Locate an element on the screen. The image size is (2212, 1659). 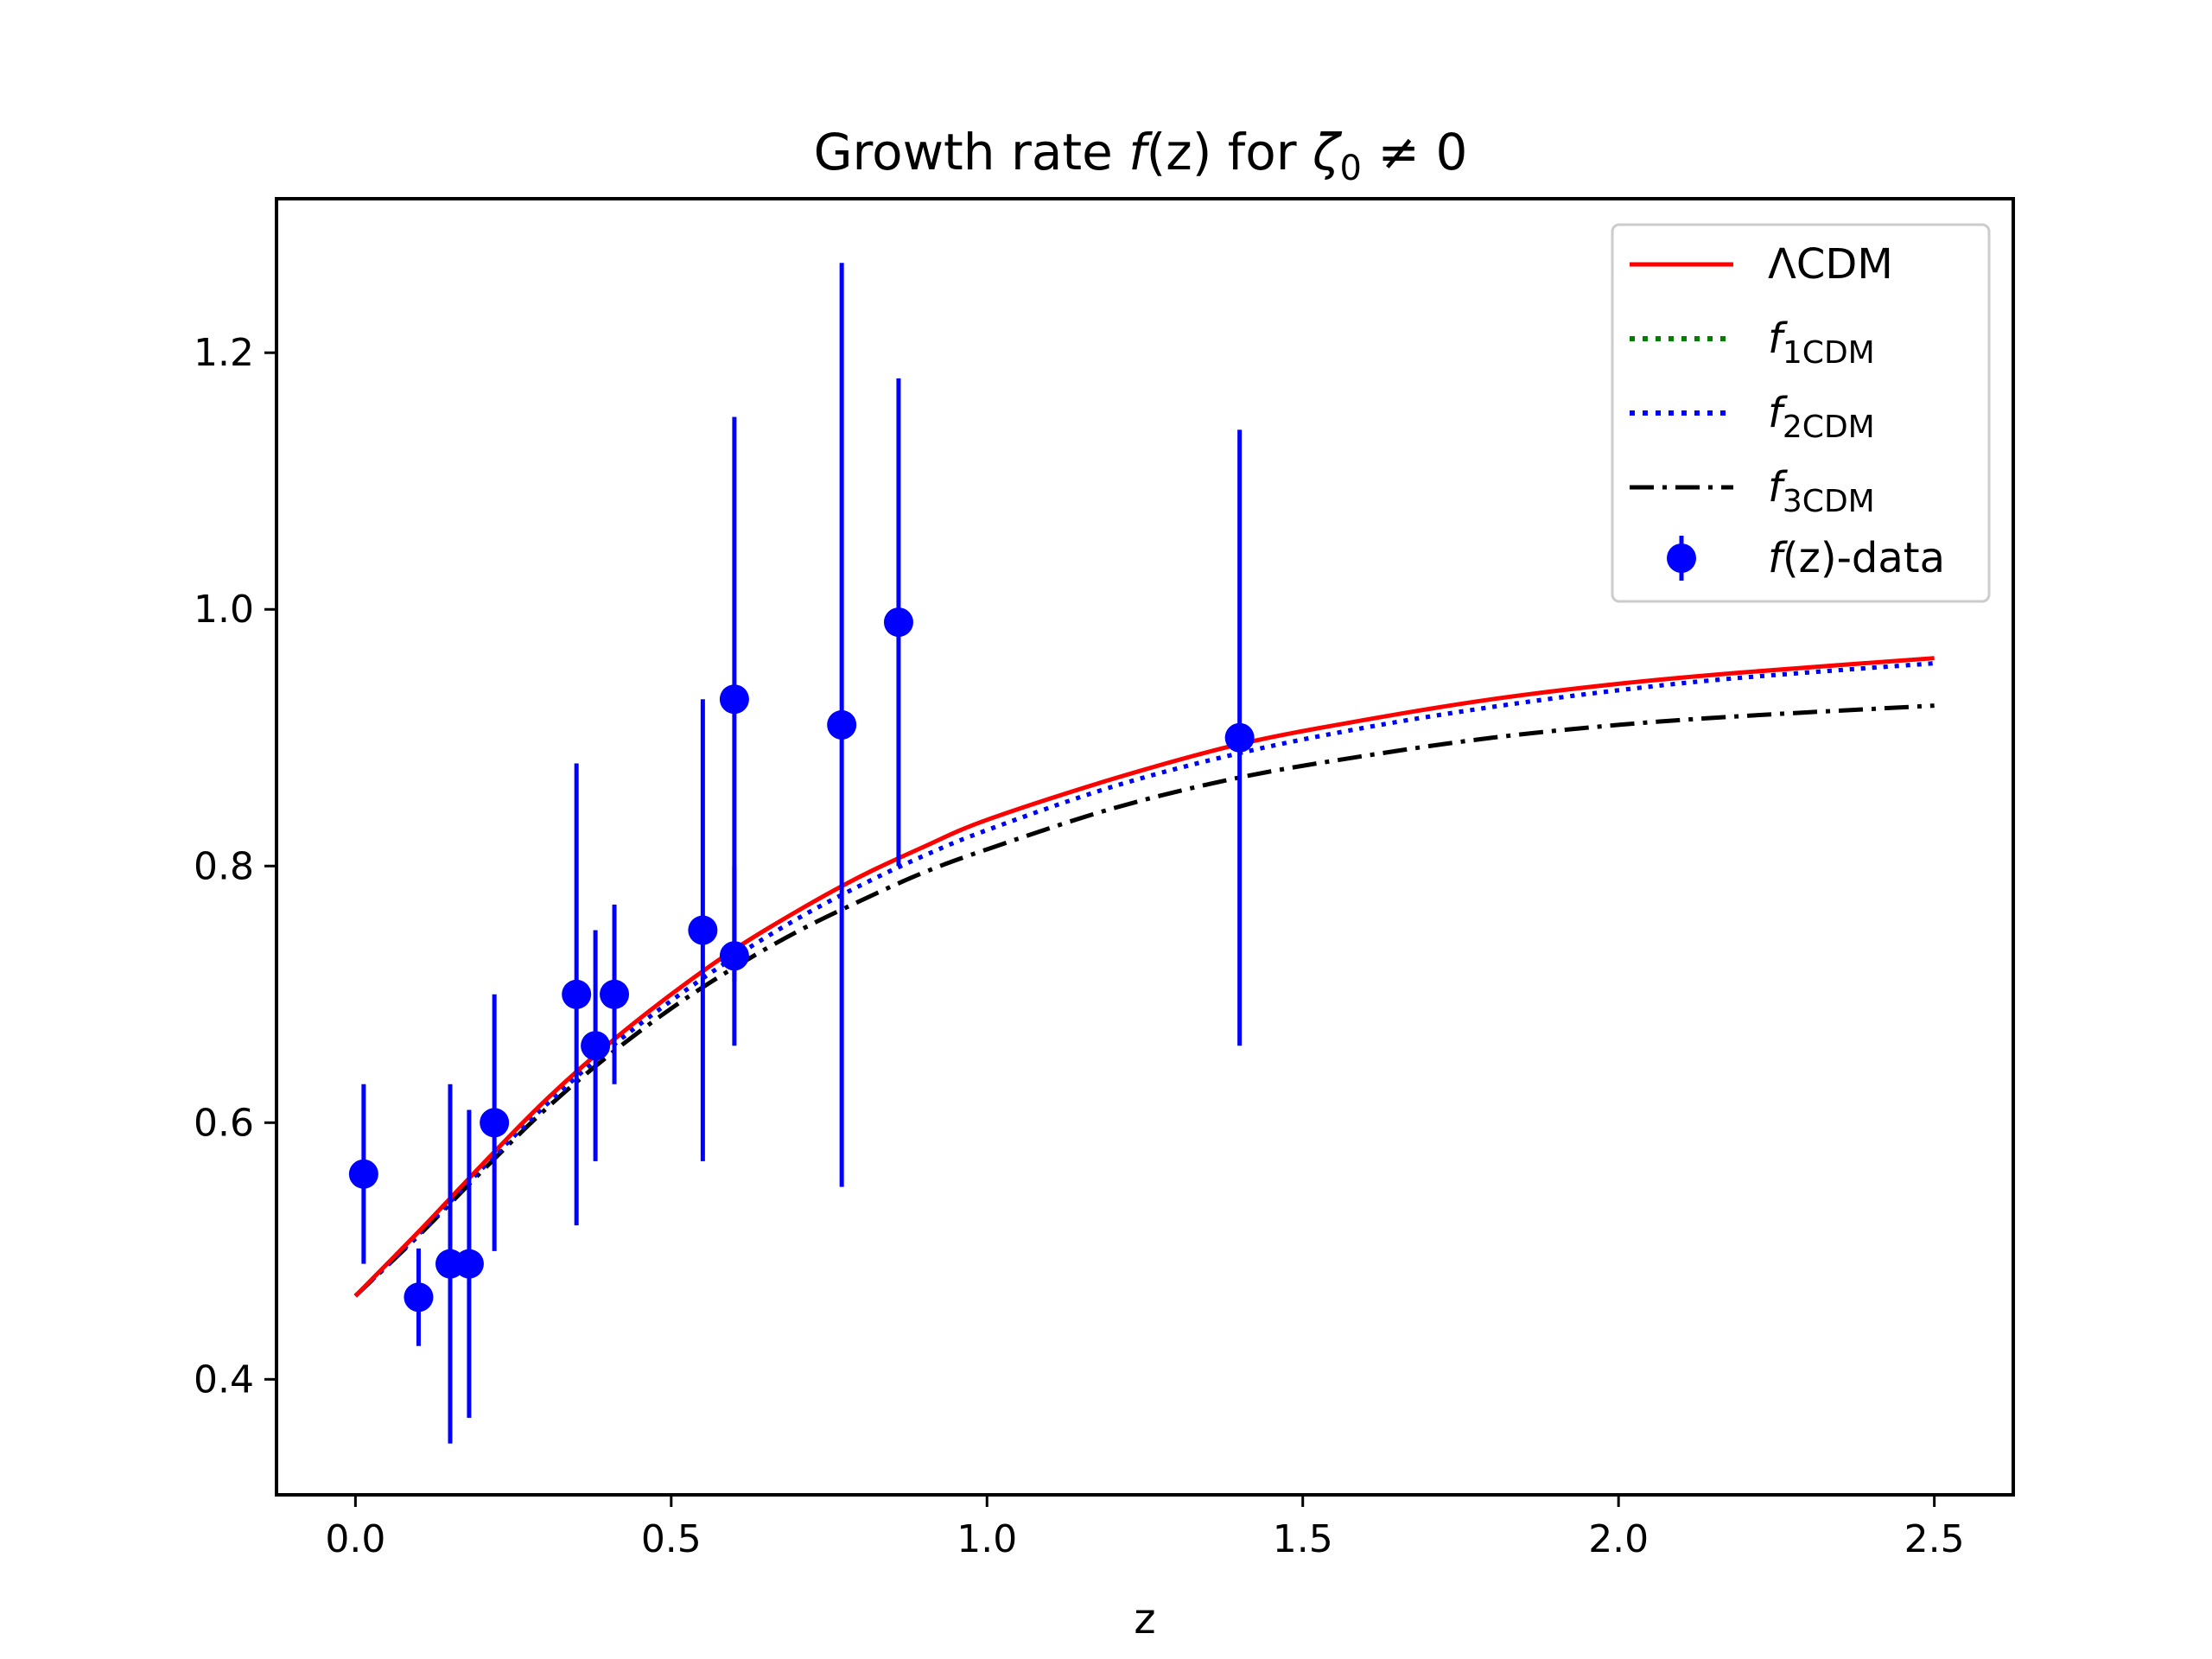
legend-label-f1: f1CDM is located at coordinates (1821, 343).